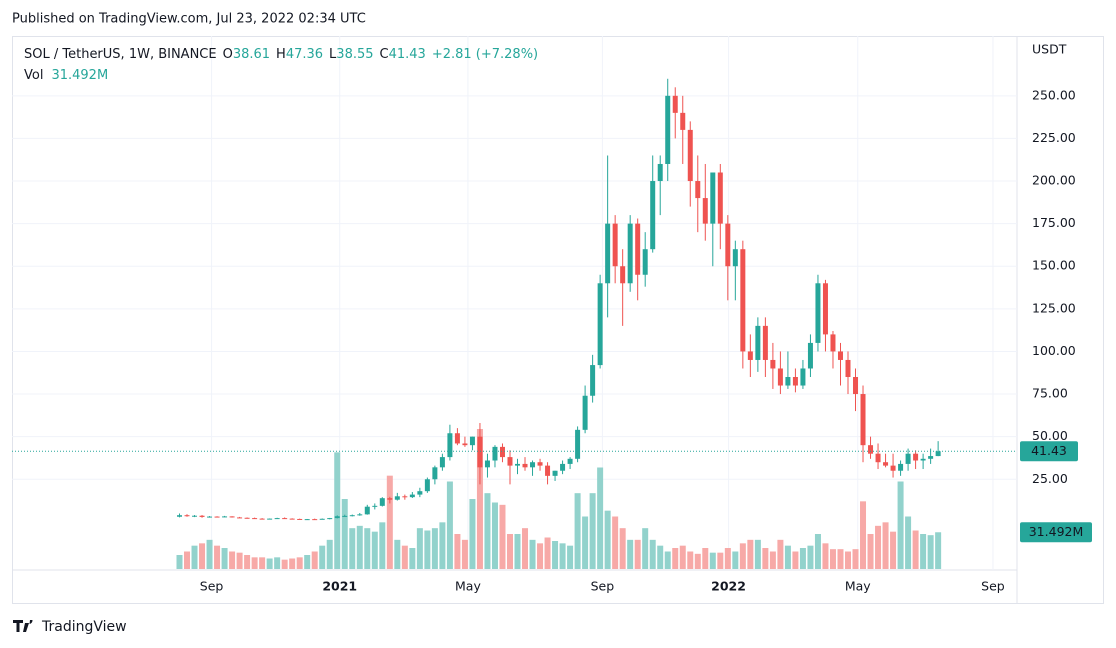 The height and width of the screenshot is (648, 1116). What do you see at coordinates (333, 54) in the screenshot?
I see `low-label: L` at bounding box center [333, 54].